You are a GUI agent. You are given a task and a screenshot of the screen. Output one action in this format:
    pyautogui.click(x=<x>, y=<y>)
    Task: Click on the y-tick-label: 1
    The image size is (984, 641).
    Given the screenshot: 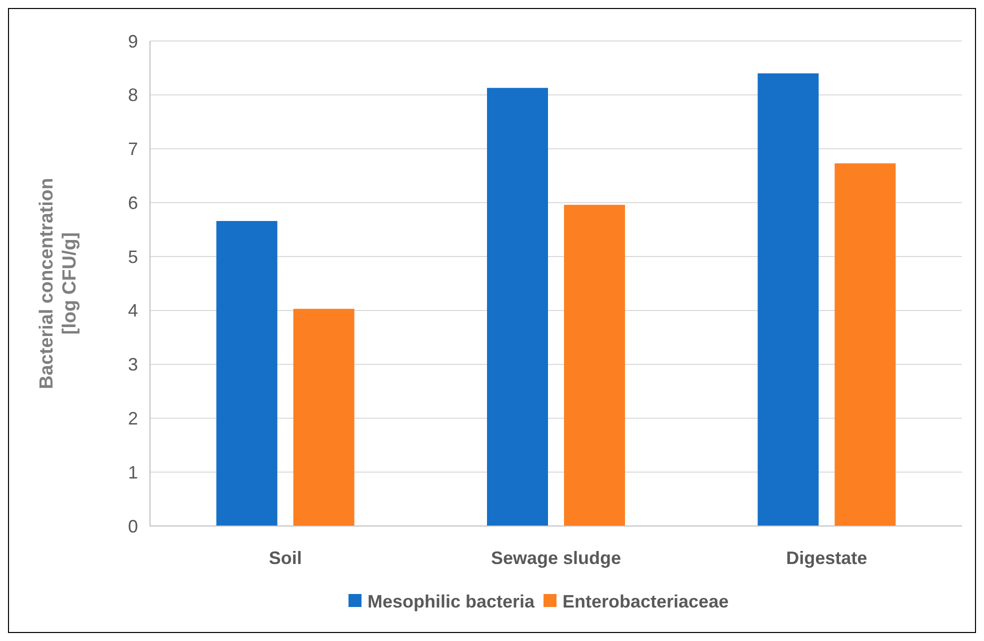 What is the action you would take?
    pyautogui.click(x=133, y=472)
    